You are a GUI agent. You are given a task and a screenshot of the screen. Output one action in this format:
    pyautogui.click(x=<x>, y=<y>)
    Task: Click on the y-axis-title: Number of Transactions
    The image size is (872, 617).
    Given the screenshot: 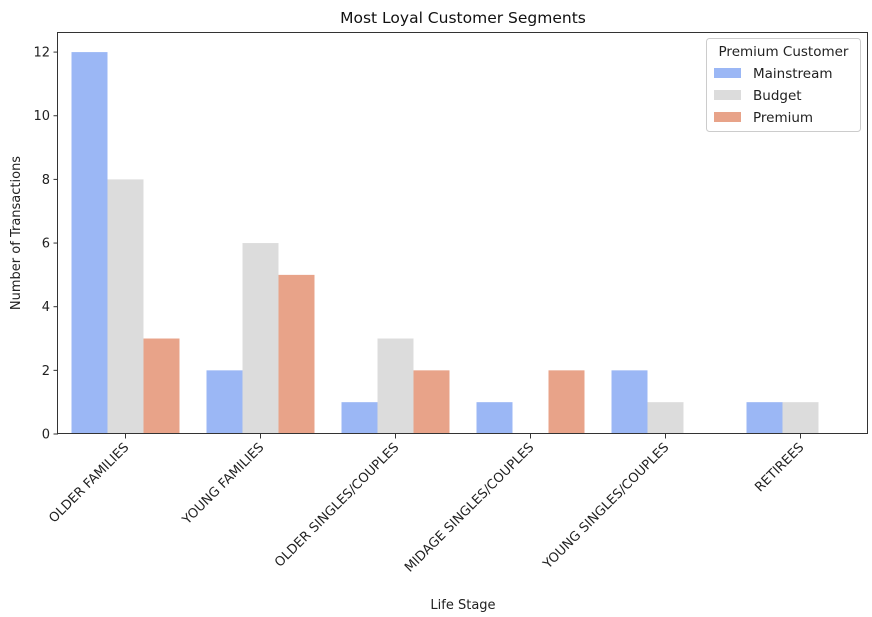 What is the action you would take?
    pyautogui.click(x=16, y=233)
    